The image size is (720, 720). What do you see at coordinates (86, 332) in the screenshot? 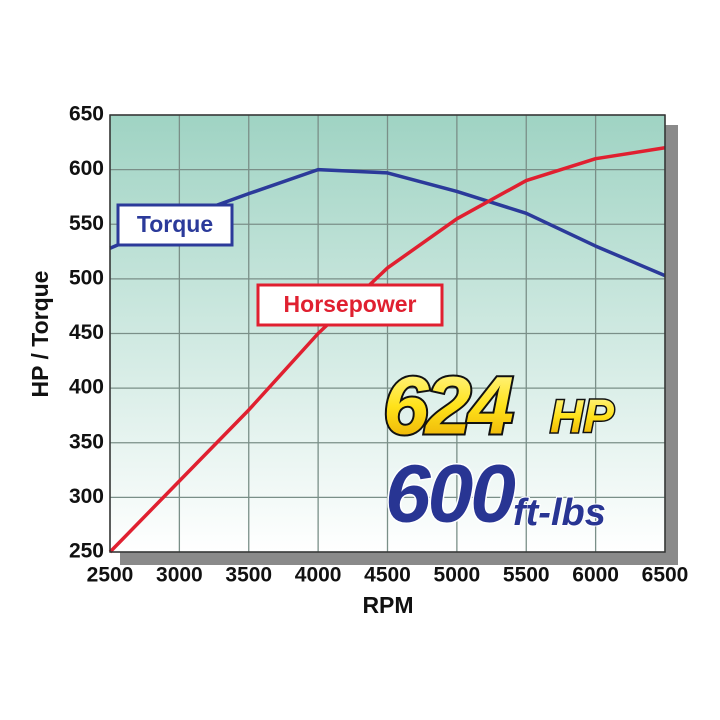
I see `y-tick-label: 450` at bounding box center [86, 332].